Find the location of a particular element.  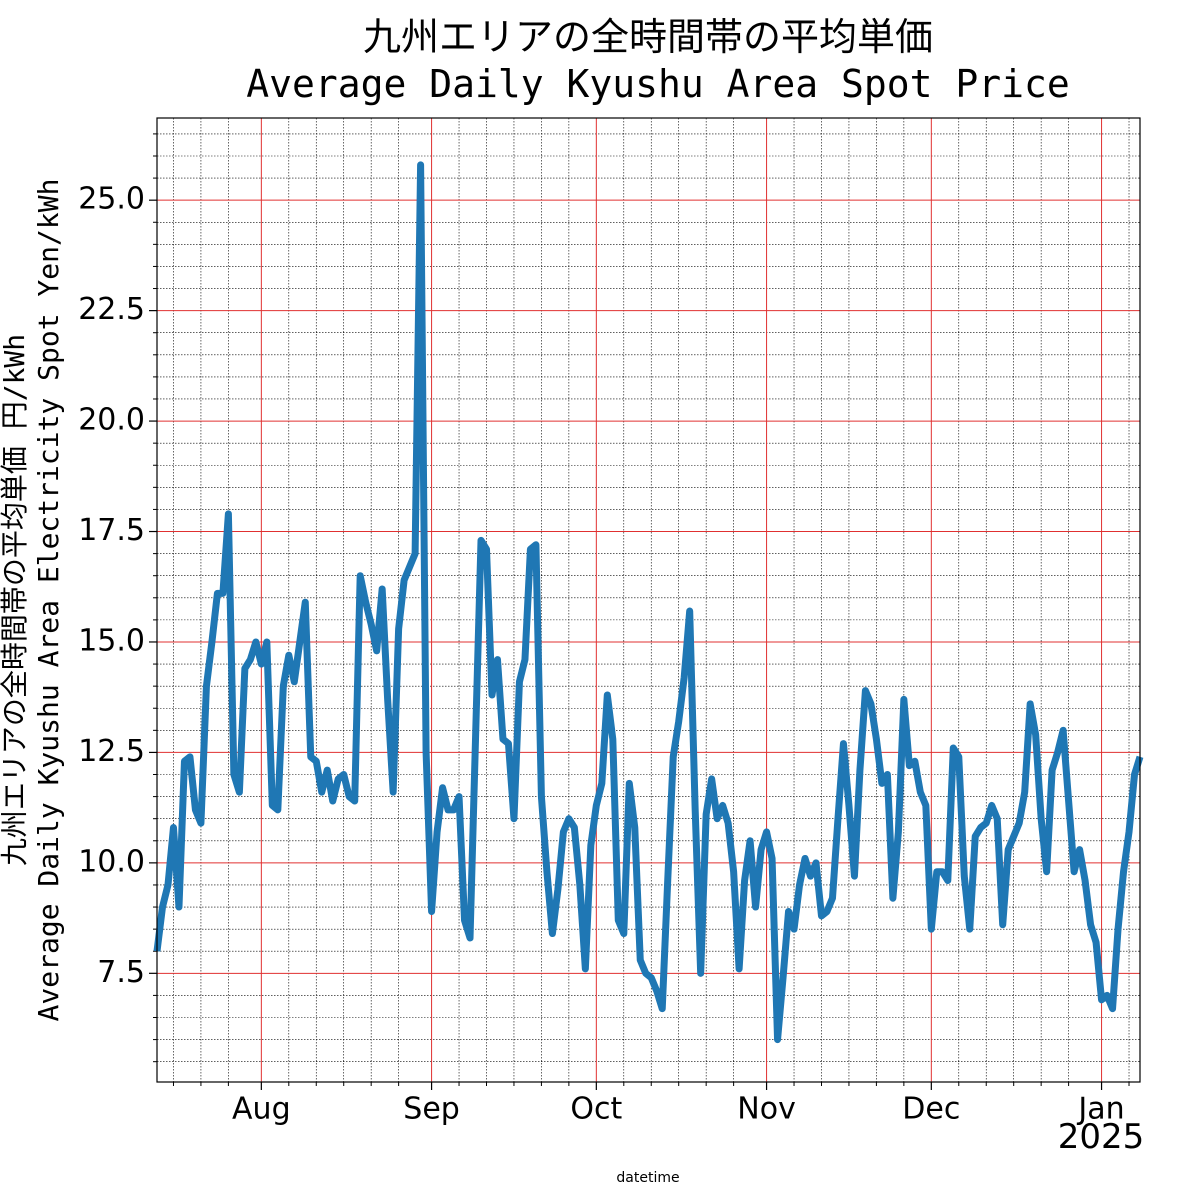

y-tick-label: 12.5 is located at coordinates (111, 751).